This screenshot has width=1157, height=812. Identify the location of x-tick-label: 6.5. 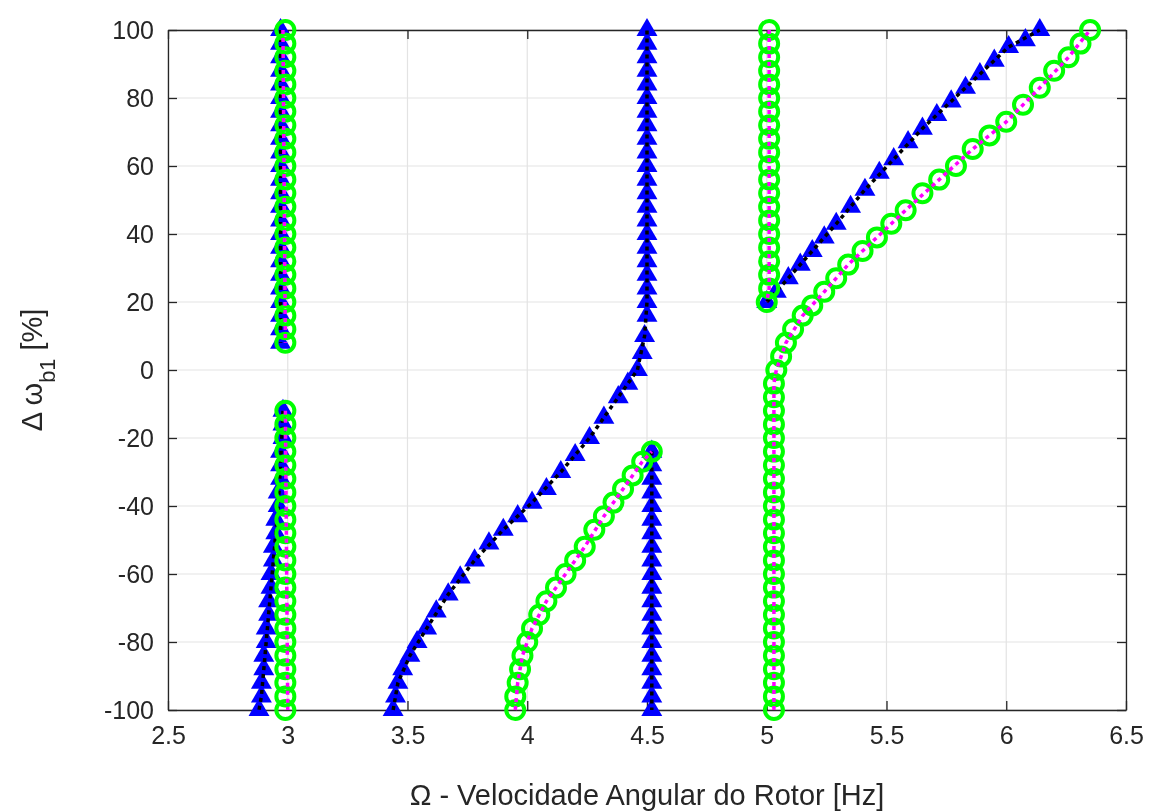
(1126, 734).